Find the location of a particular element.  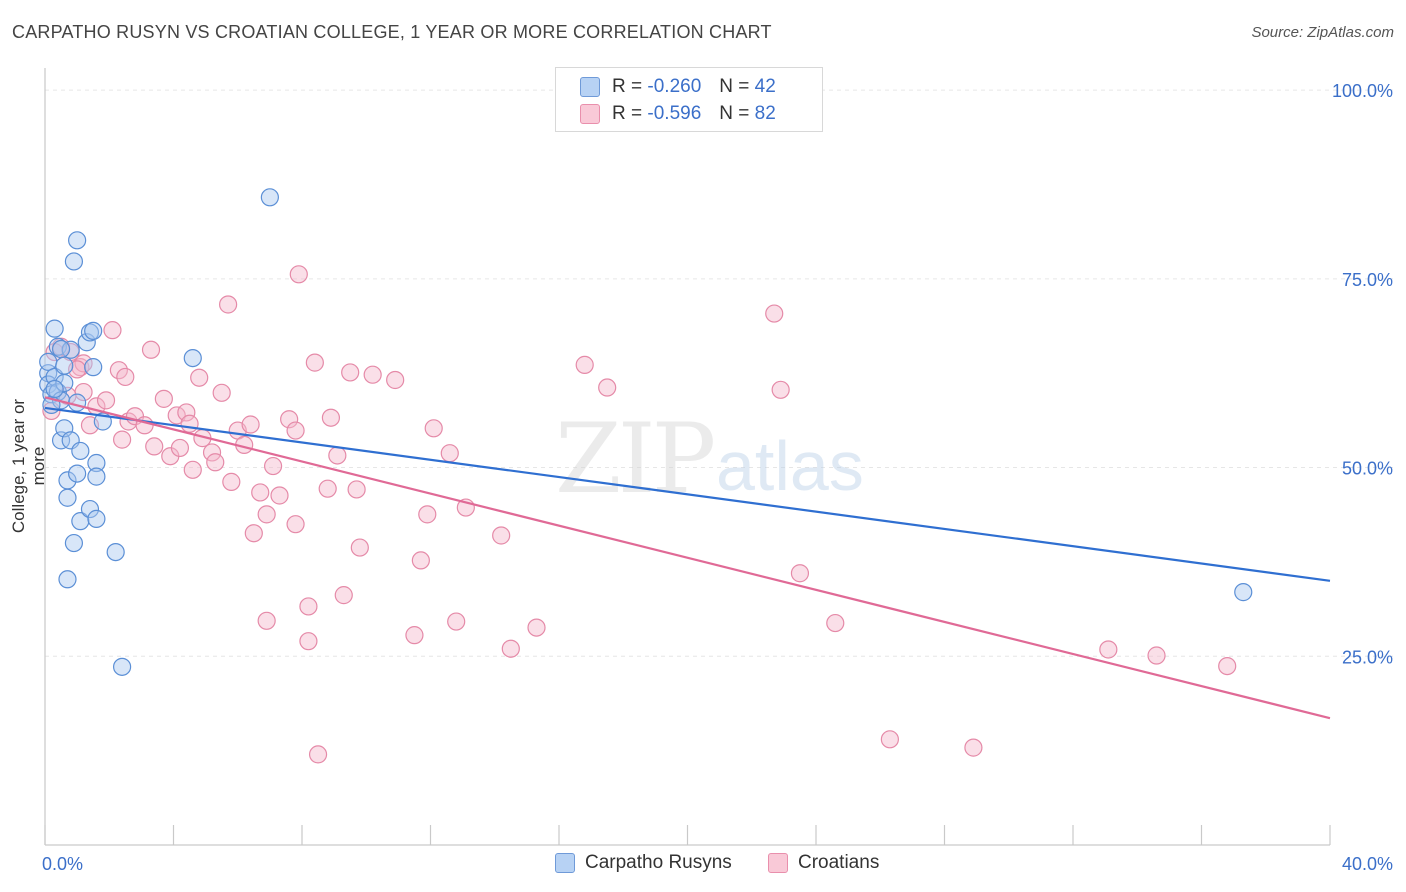

y-tick-label: 25.0% is located at coordinates (1367, 657).